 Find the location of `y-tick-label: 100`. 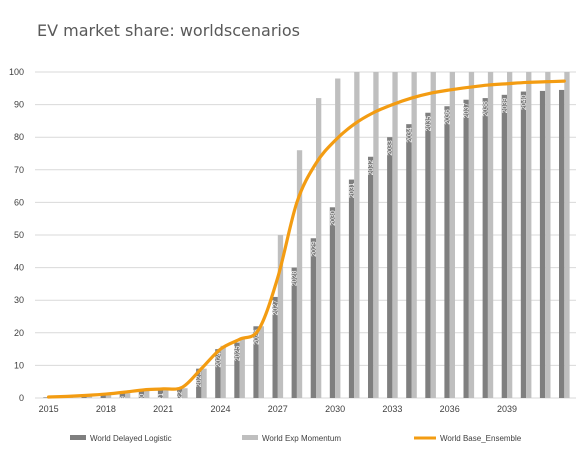

y-tick-label: 100 is located at coordinates (16, 72).